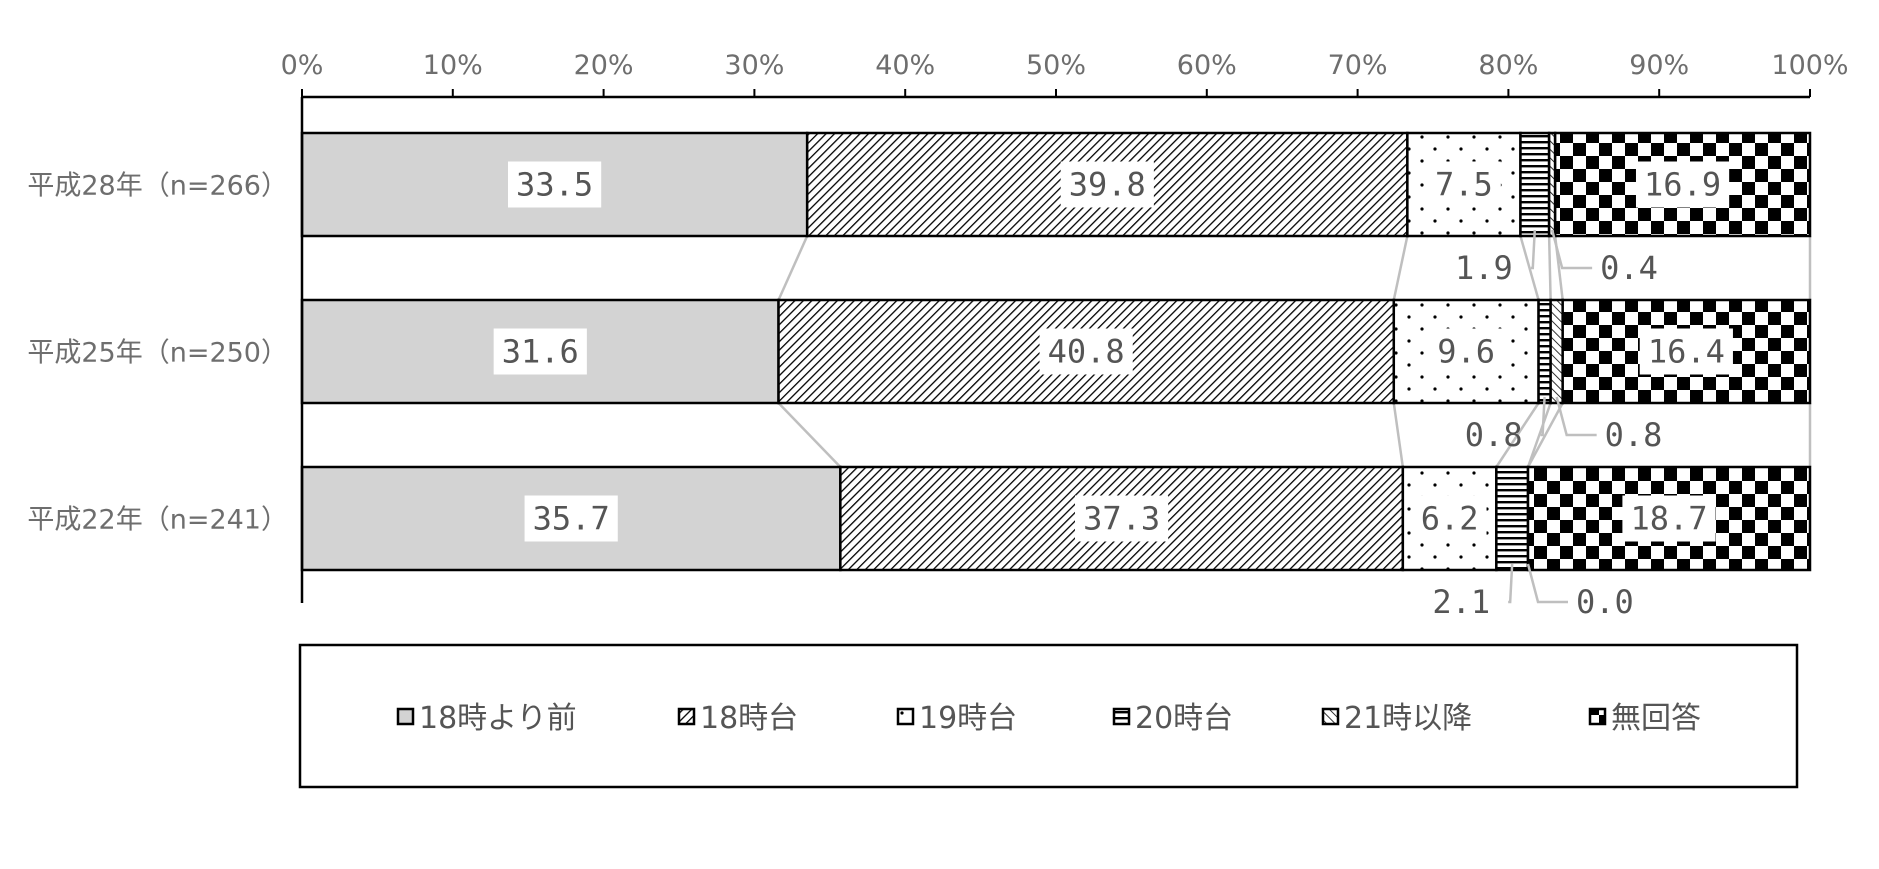 Image resolution: width=1879 pixels, height=869 pixels. Describe the element at coordinates (1207, 65) in the screenshot. I see `x-tick-label: 60%` at that location.